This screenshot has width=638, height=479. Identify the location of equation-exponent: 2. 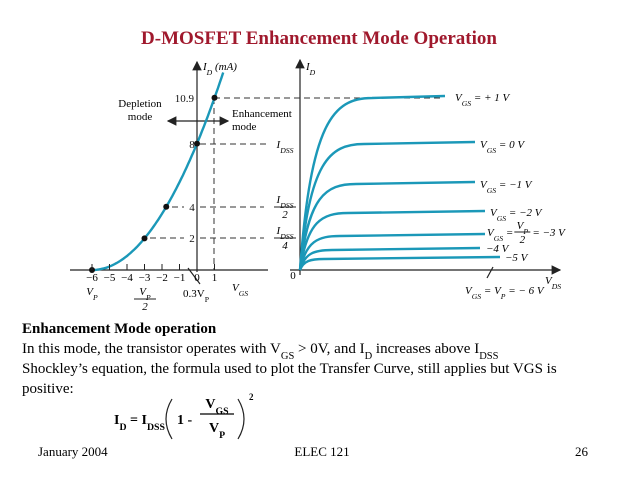
(251, 397).